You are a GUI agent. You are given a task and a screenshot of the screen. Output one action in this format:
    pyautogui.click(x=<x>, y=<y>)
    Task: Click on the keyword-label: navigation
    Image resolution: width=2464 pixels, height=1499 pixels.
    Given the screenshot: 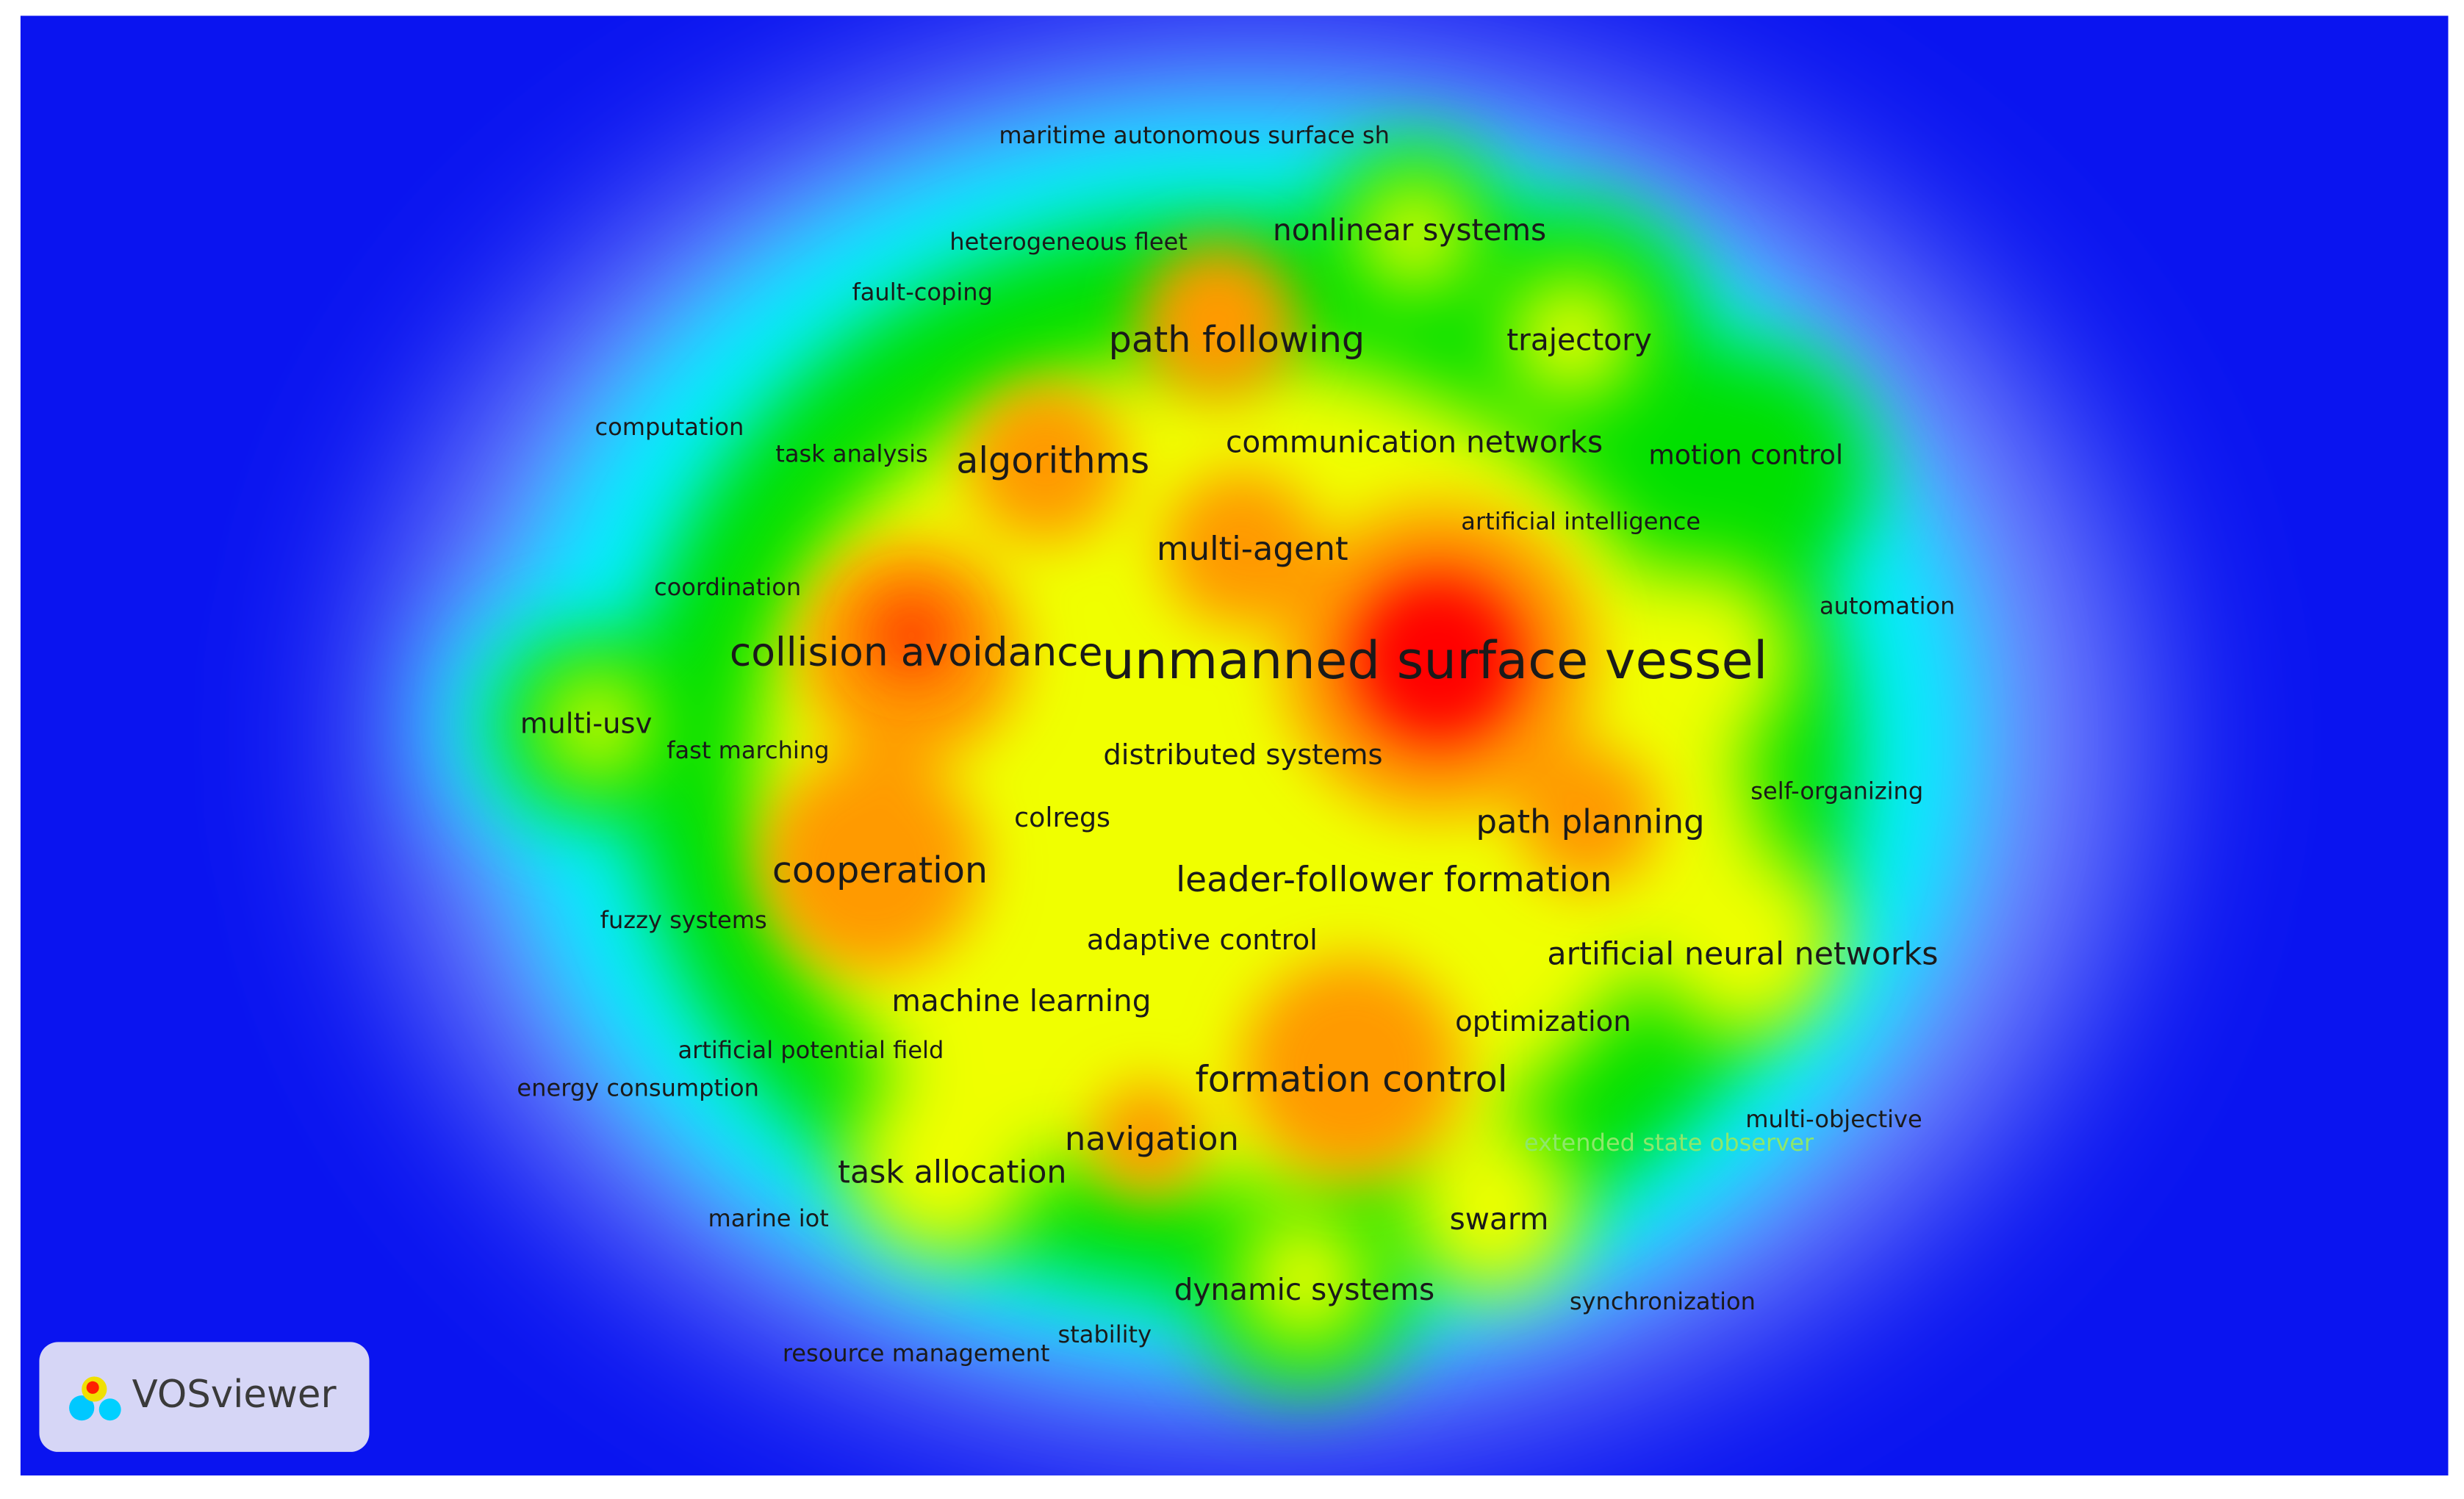 What is the action you would take?
    pyautogui.click(x=1152, y=1138)
    